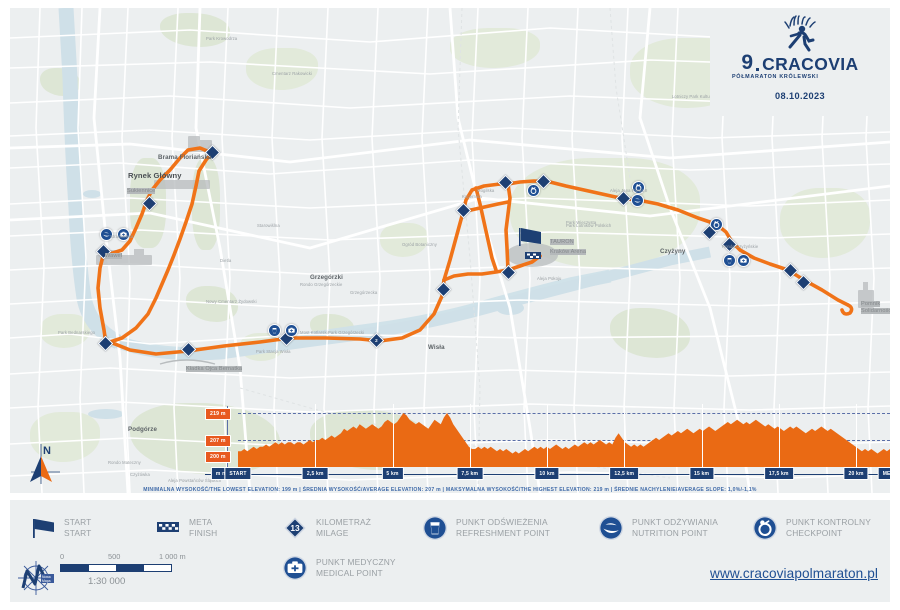 Image resolution: width=900 pixels, height=610 pixels. I want to click on legend-item-kilometer: 13 KILOMETRAŻ MILAGE, so click(326, 528).